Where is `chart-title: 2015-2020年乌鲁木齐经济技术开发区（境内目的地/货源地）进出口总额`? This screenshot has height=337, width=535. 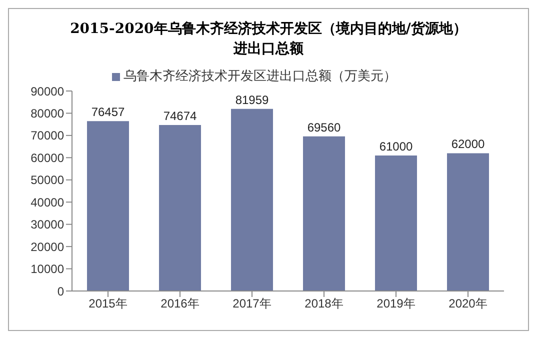
chart-title: 2015-2020年乌鲁木齐经济技术开发区（境内目的地/货源地）进出口总额 is located at coordinates (268, 39).